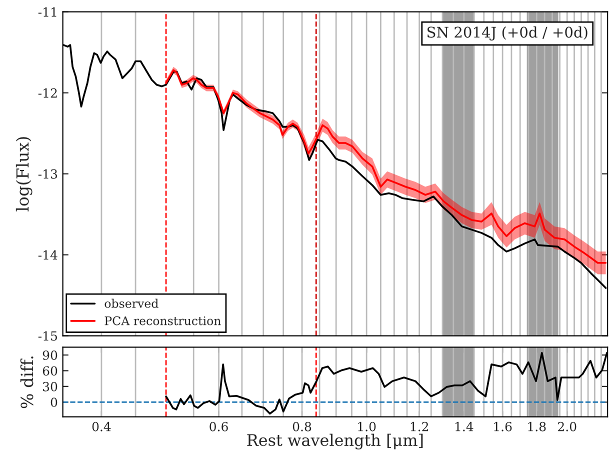 The height and width of the screenshot is (455, 610). Describe the element at coordinates (508, 33) in the screenshot. I see `annotation: SN 2014J (+0d / +0d)` at that location.